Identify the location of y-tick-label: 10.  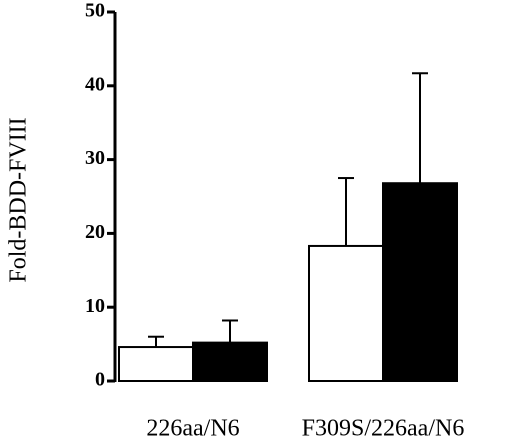
(95, 306).